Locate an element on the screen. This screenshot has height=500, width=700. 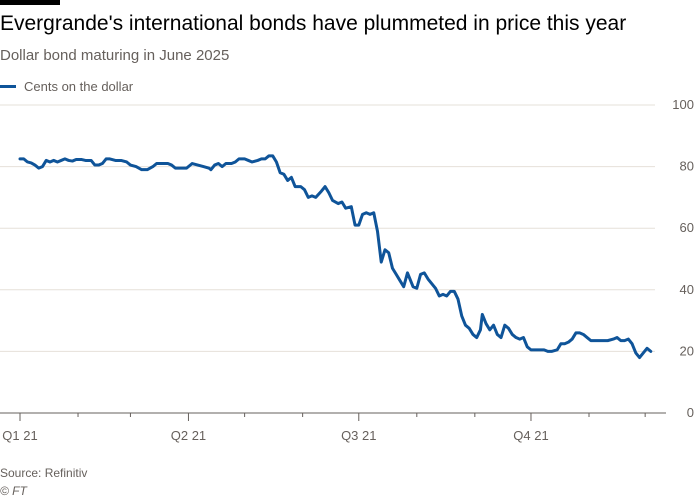
y-tick-label-20: 20 is located at coordinates (687, 350).